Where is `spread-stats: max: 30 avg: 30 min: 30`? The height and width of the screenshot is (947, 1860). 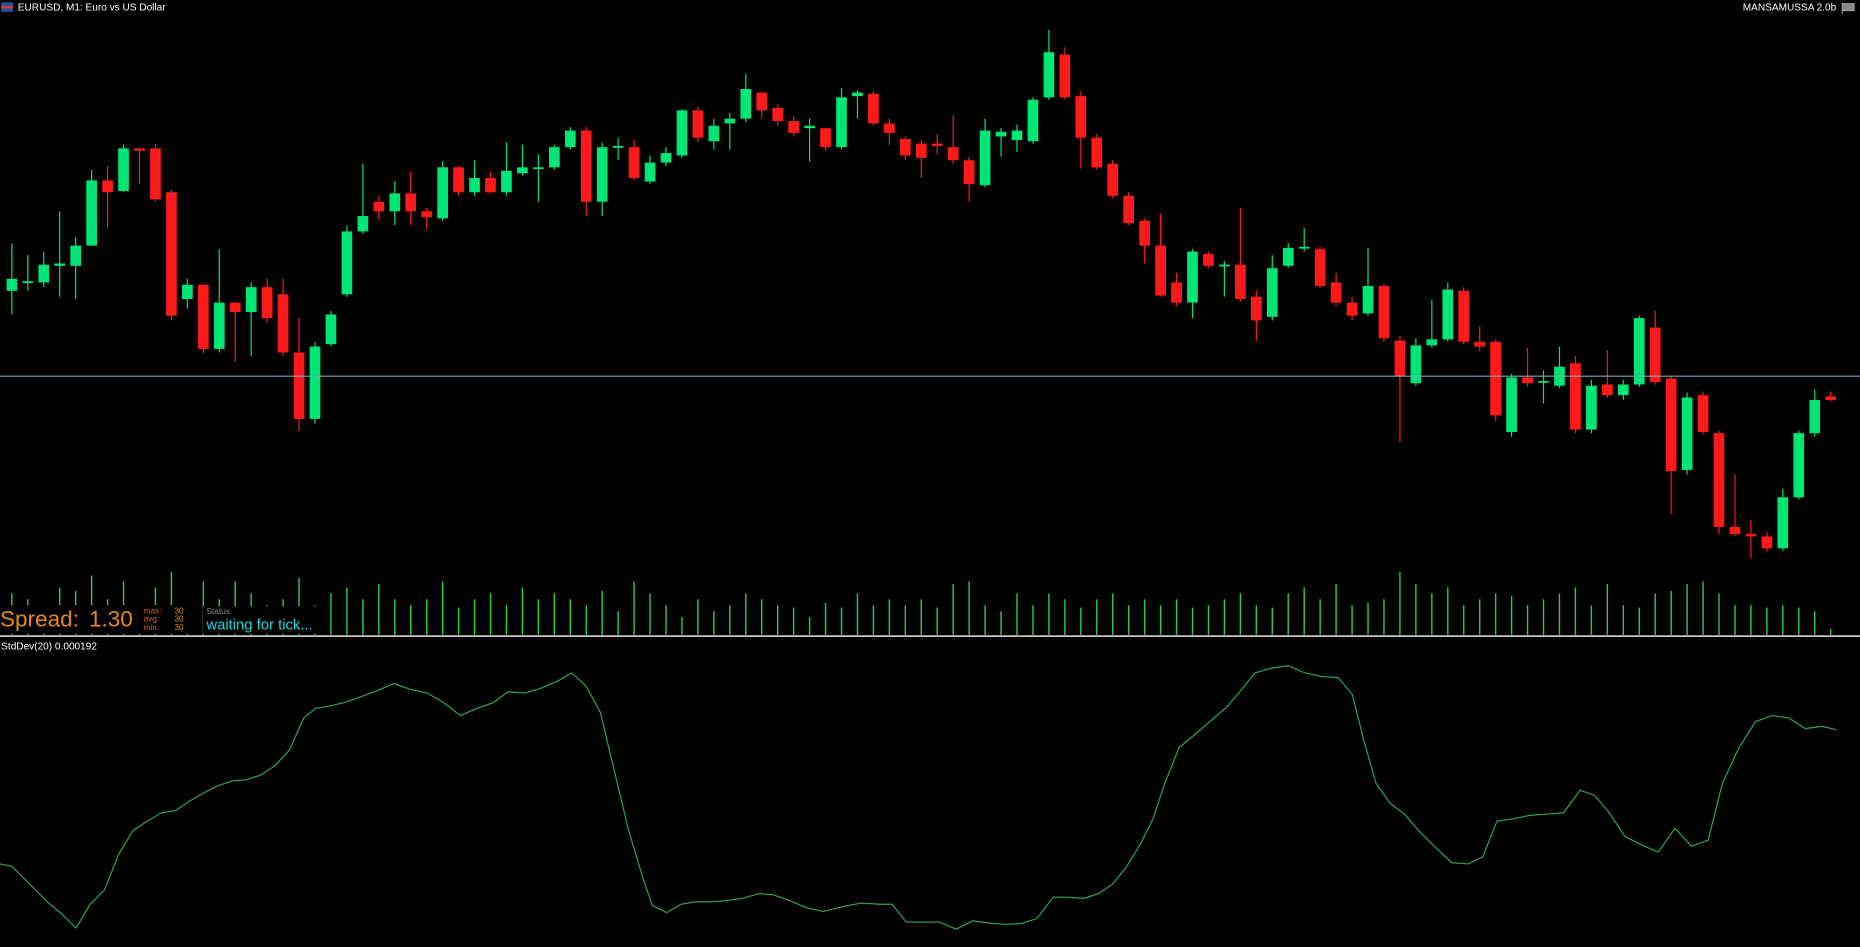 spread-stats: max: 30 avg: 30 min: 30 is located at coordinates (164, 618).